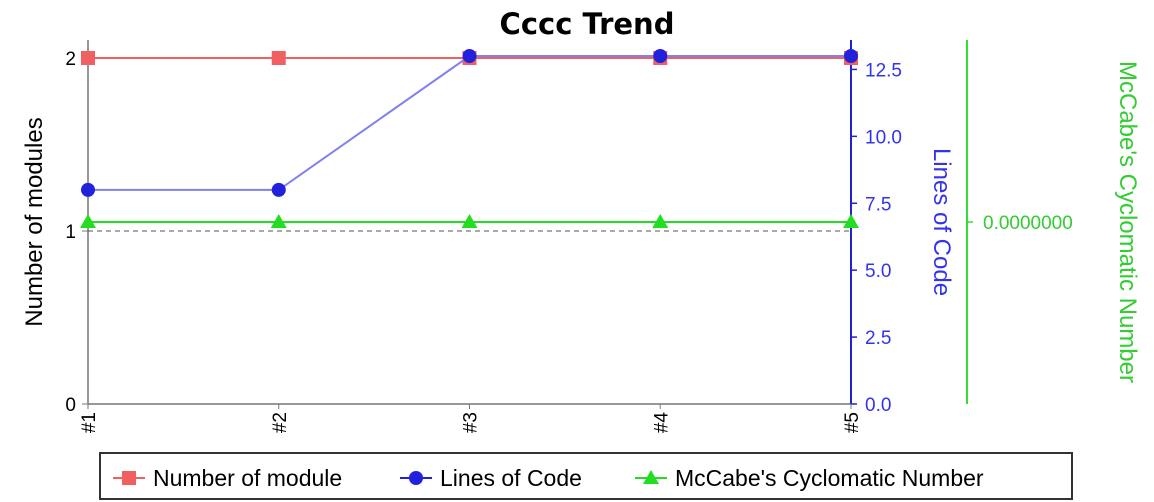  What do you see at coordinates (471, 422) in the screenshot?
I see `x-tick-label: #3` at bounding box center [471, 422].